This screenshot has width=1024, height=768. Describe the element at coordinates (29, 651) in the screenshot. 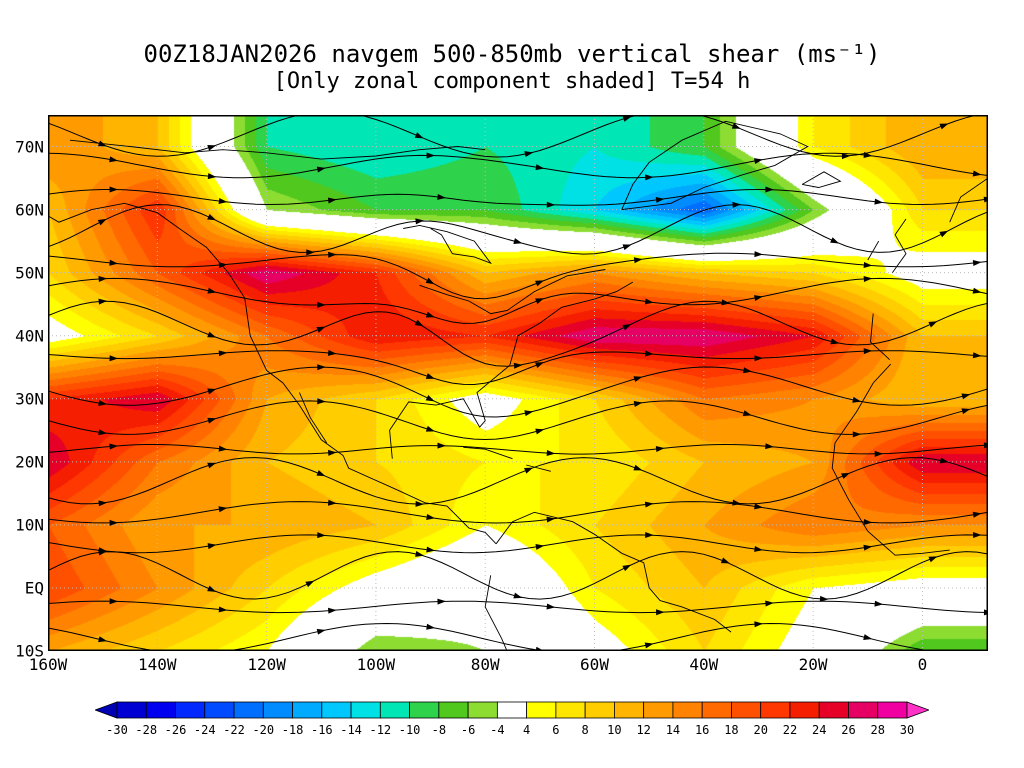

I see `lat-tick-label-10s: 10S` at that location.